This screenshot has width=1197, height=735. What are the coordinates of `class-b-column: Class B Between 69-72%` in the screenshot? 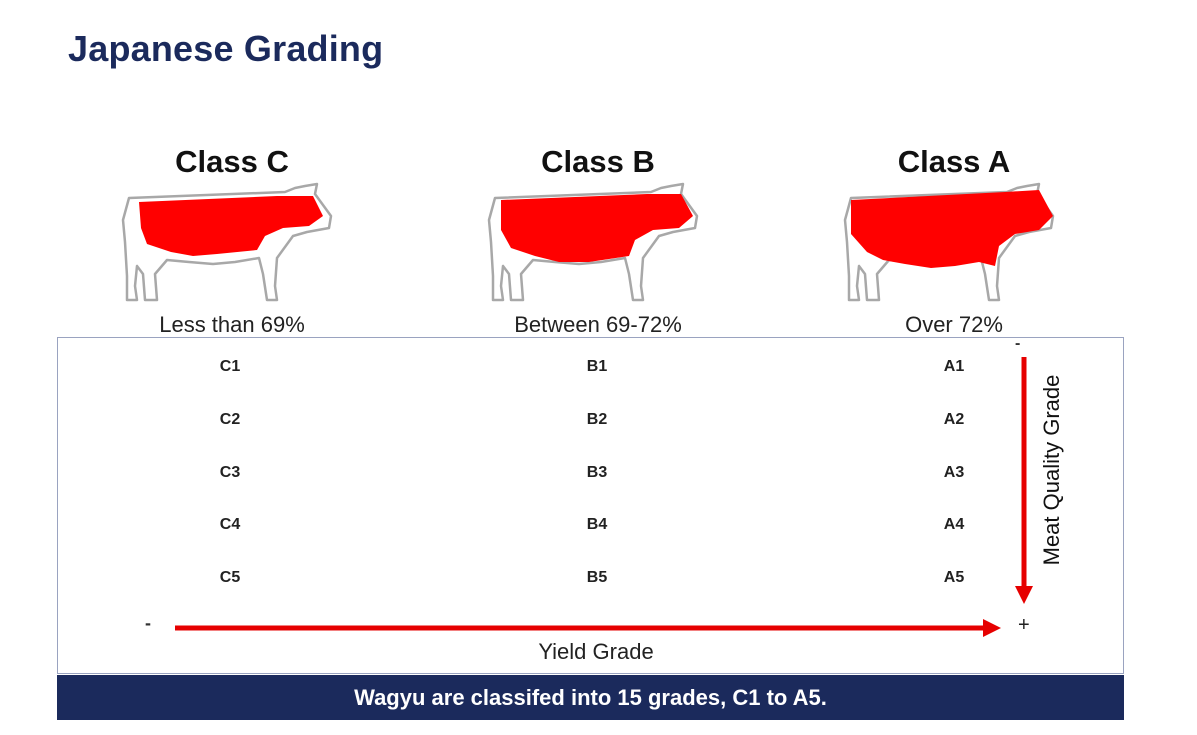 It's located at (598, 240).